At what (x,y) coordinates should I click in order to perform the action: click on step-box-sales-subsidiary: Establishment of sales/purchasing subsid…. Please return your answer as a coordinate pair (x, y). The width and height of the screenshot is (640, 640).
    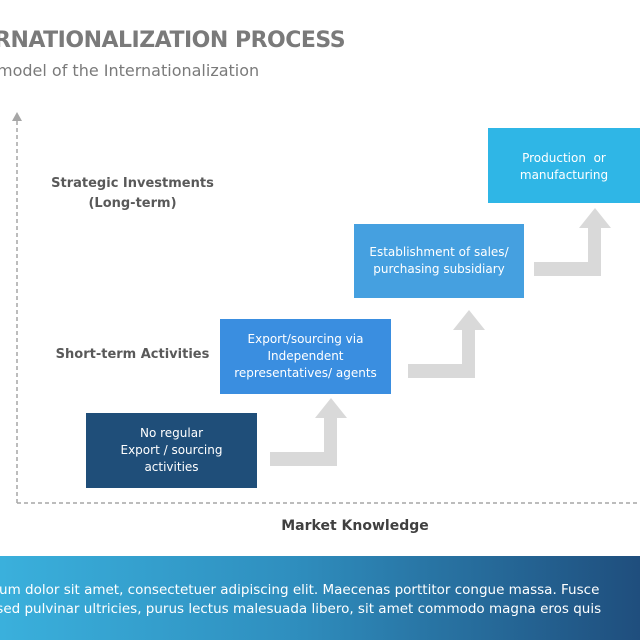
    Looking at the image, I should click on (439, 261).